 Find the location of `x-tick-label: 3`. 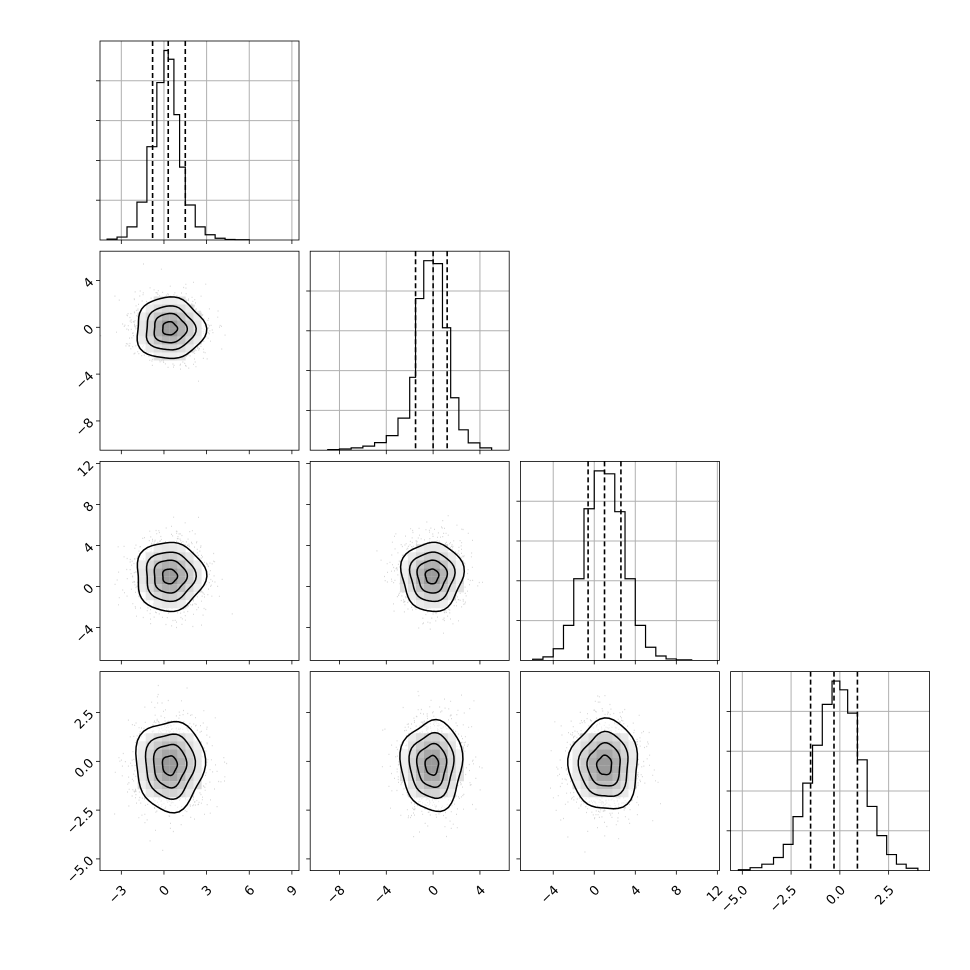

x-tick-label: 3 is located at coordinates (207, 891).